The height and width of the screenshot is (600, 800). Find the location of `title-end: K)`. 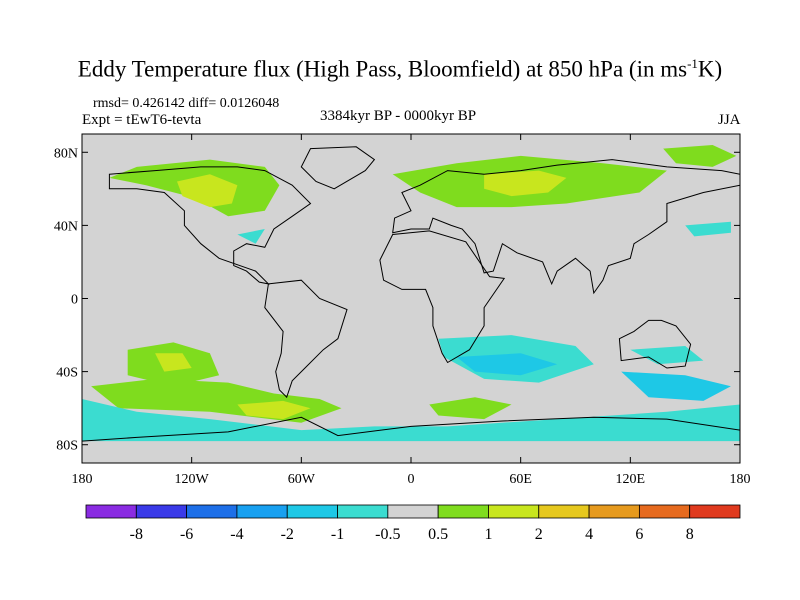

title-end: K) is located at coordinates (710, 69).